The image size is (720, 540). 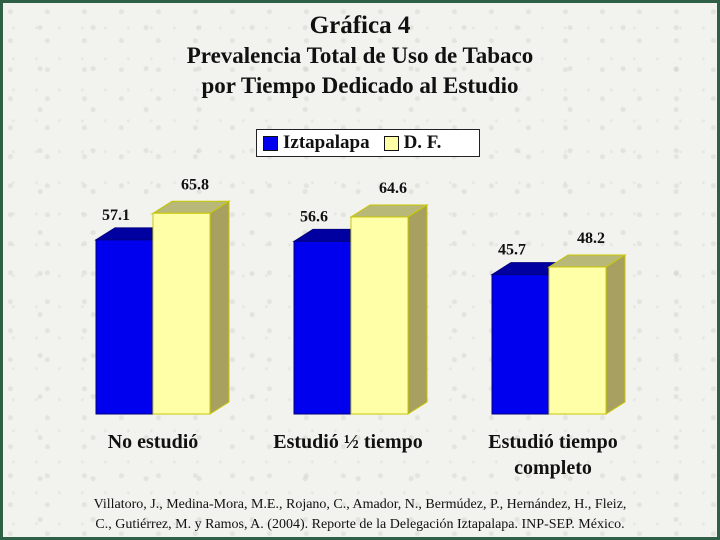 I want to click on legend: Iztapalapa D. F., so click(x=368, y=143).